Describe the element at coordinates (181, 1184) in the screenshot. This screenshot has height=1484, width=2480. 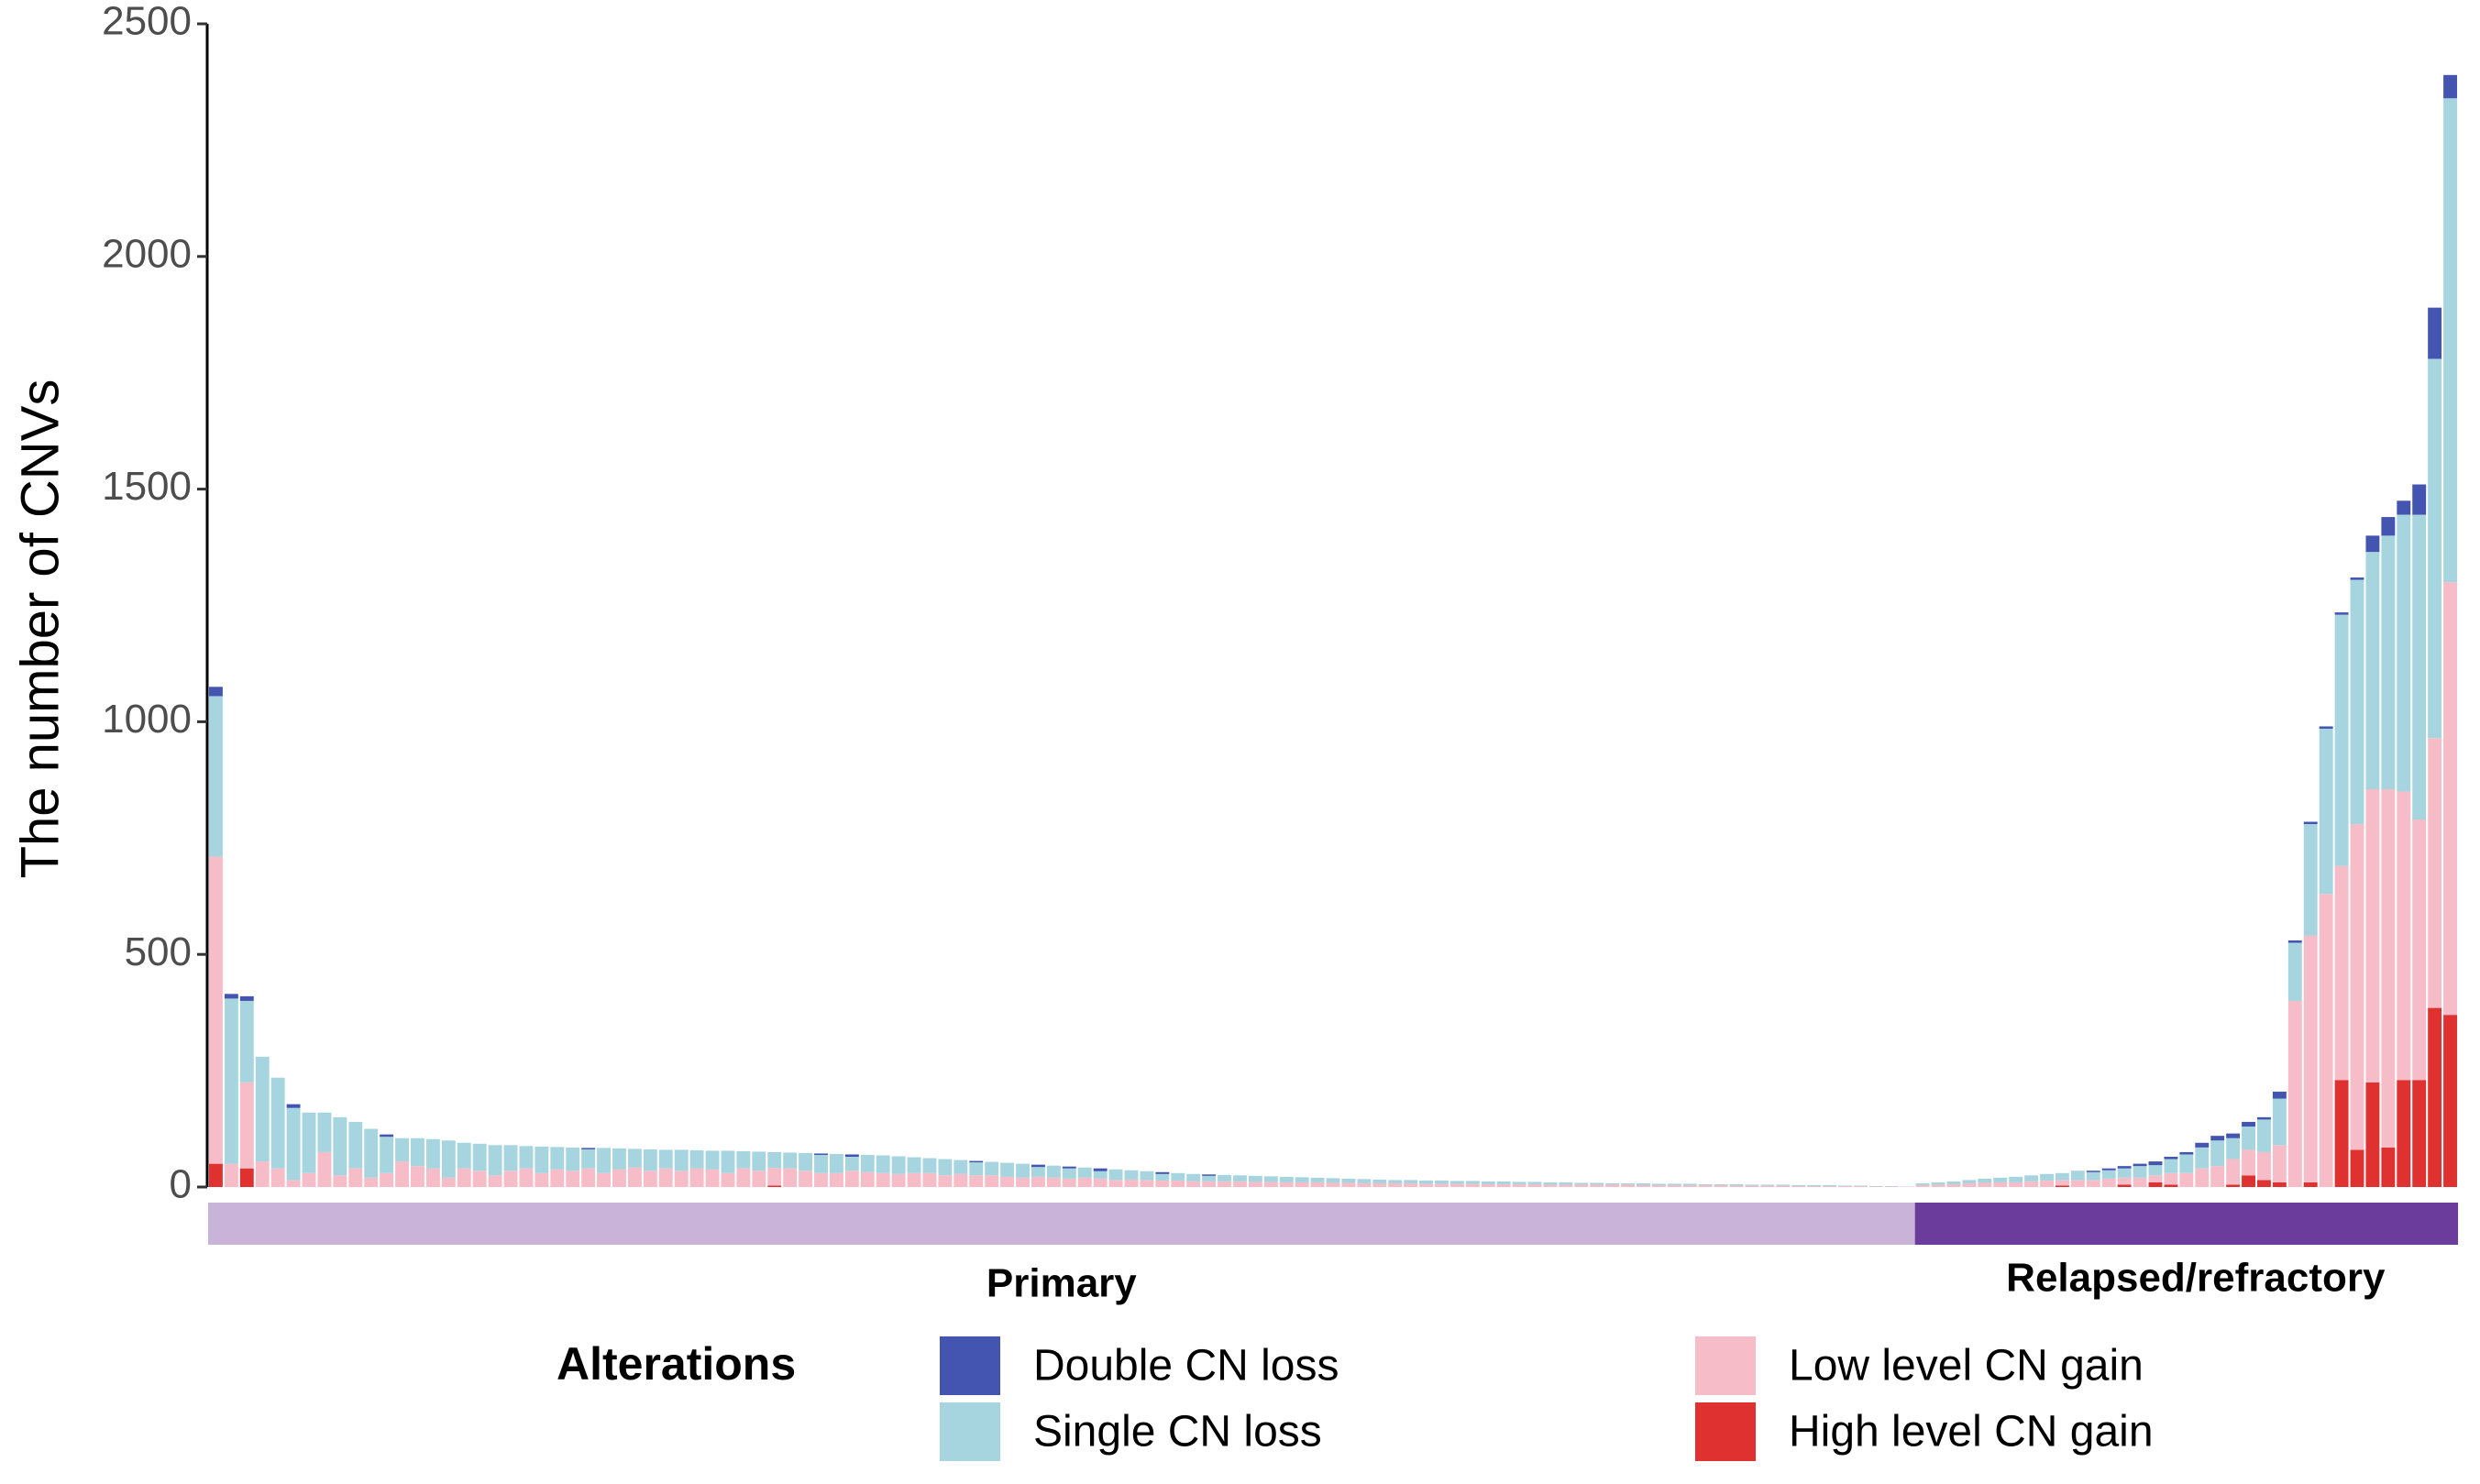
I see `y-tick-label: 0` at that location.